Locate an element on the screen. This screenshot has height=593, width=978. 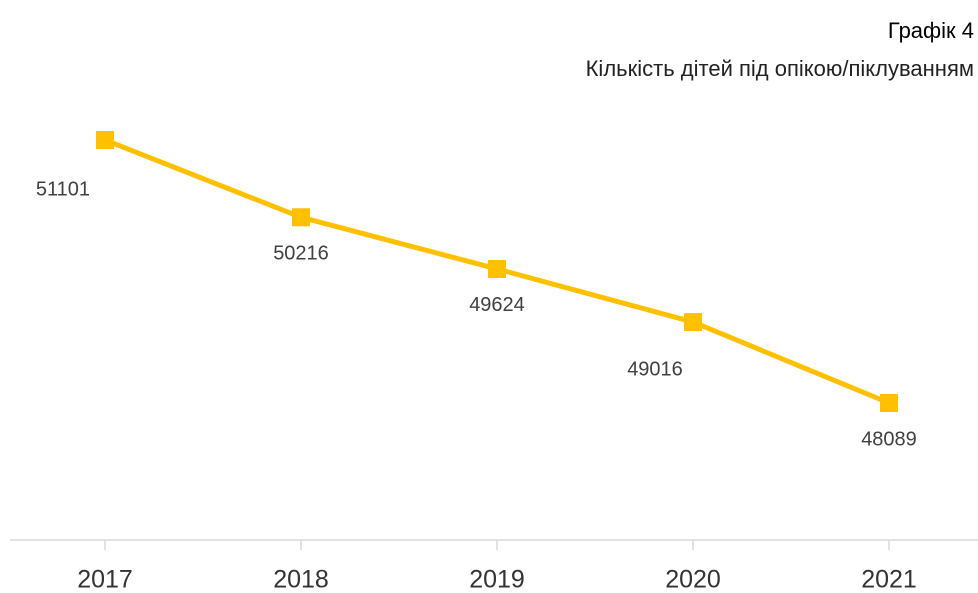
value-label: 48089 is located at coordinates (889, 439).